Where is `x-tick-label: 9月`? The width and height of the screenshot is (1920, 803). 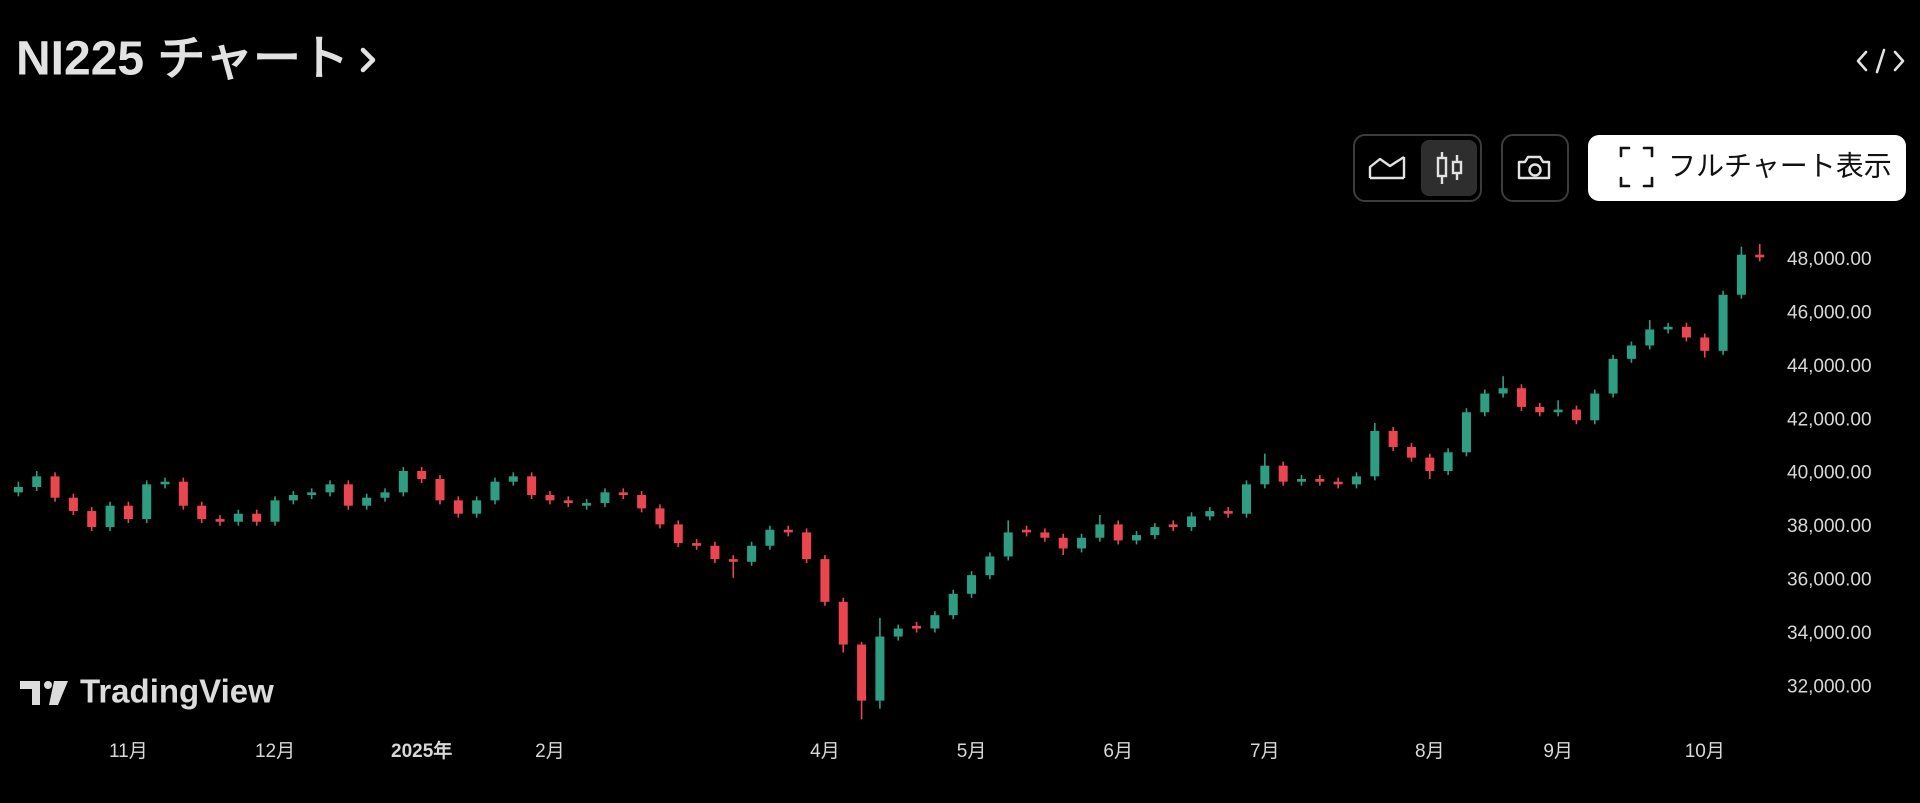 x-tick-label: 9月 is located at coordinates (1558, 751).